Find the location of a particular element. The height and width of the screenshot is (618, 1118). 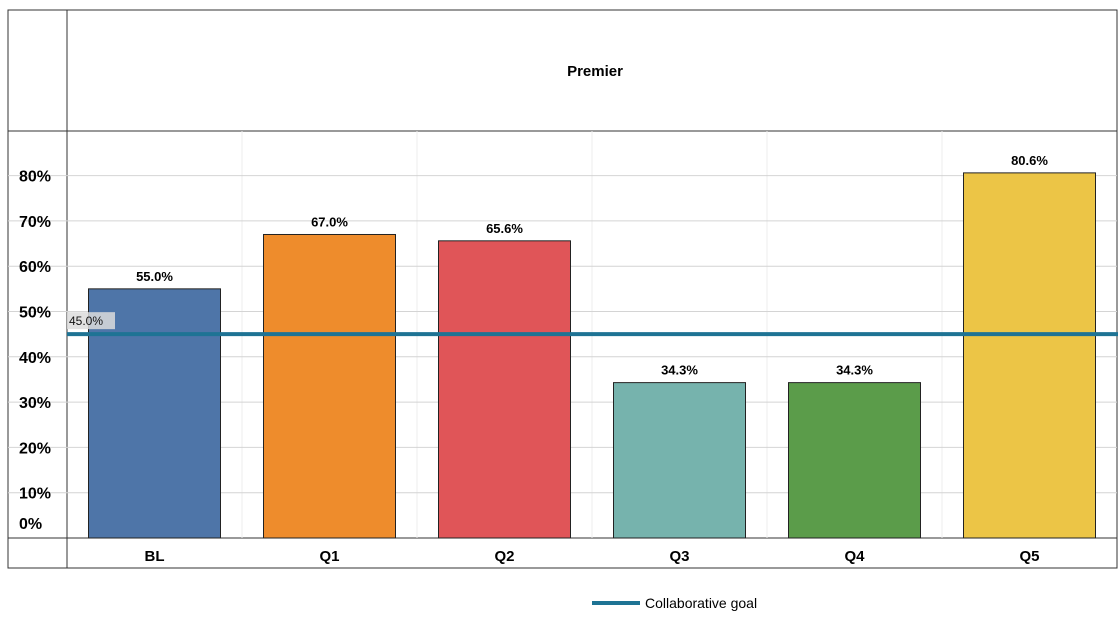

y-tick-label: 0% is located at coordinates (30, 524).